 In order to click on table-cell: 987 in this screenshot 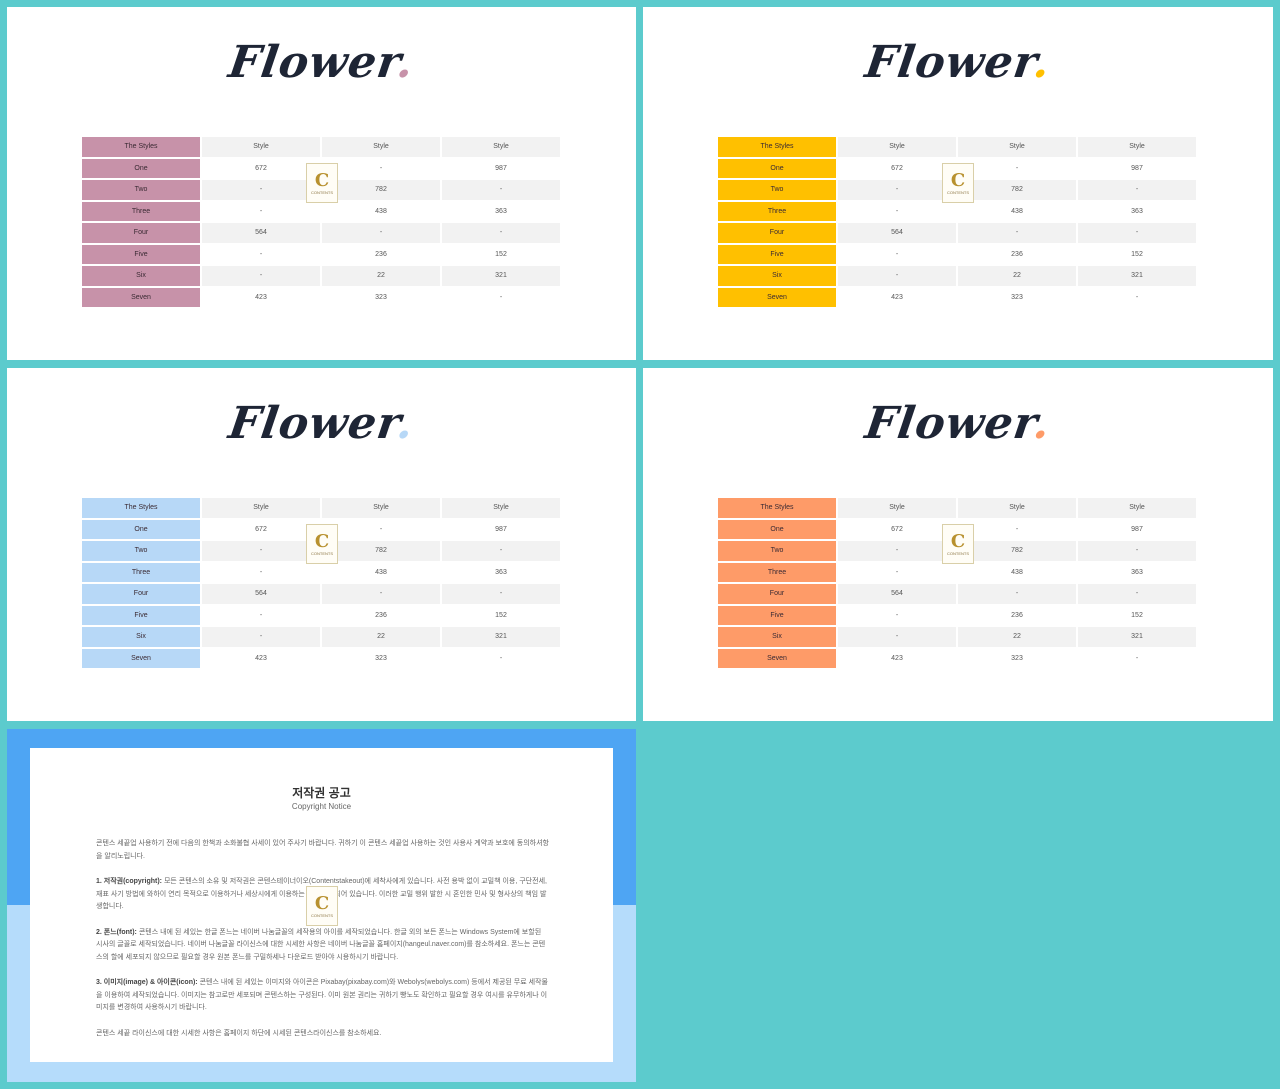, I will do `click(501, 168)`.